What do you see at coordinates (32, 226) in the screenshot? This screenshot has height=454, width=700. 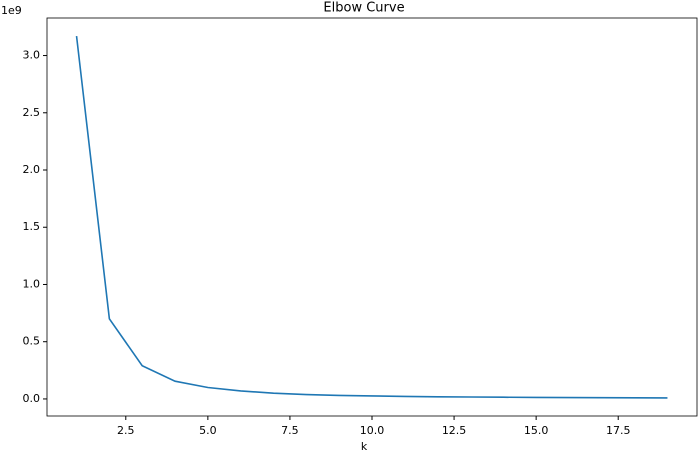 I see `y-tick-label: 1.5` at bounding box center [32, 226].